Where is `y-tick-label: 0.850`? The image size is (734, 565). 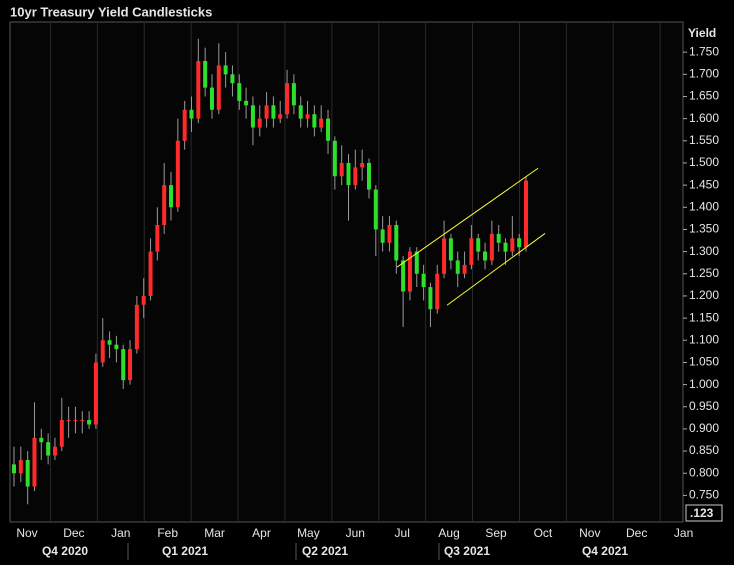
y-tick-label: 0.850 is located at coordinates (704, 450).